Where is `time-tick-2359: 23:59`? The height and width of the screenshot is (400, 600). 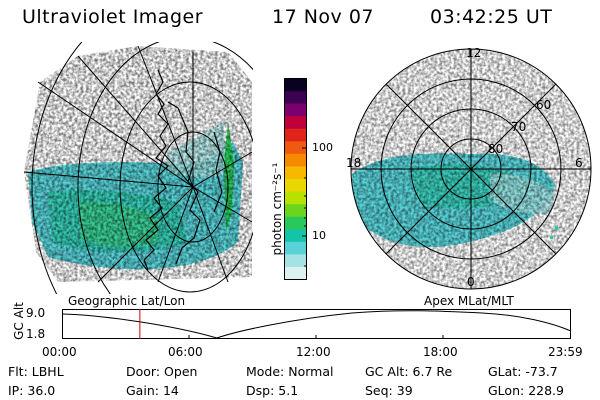
time-tick-2359: 23:59 is located at coordinates (565, 352).